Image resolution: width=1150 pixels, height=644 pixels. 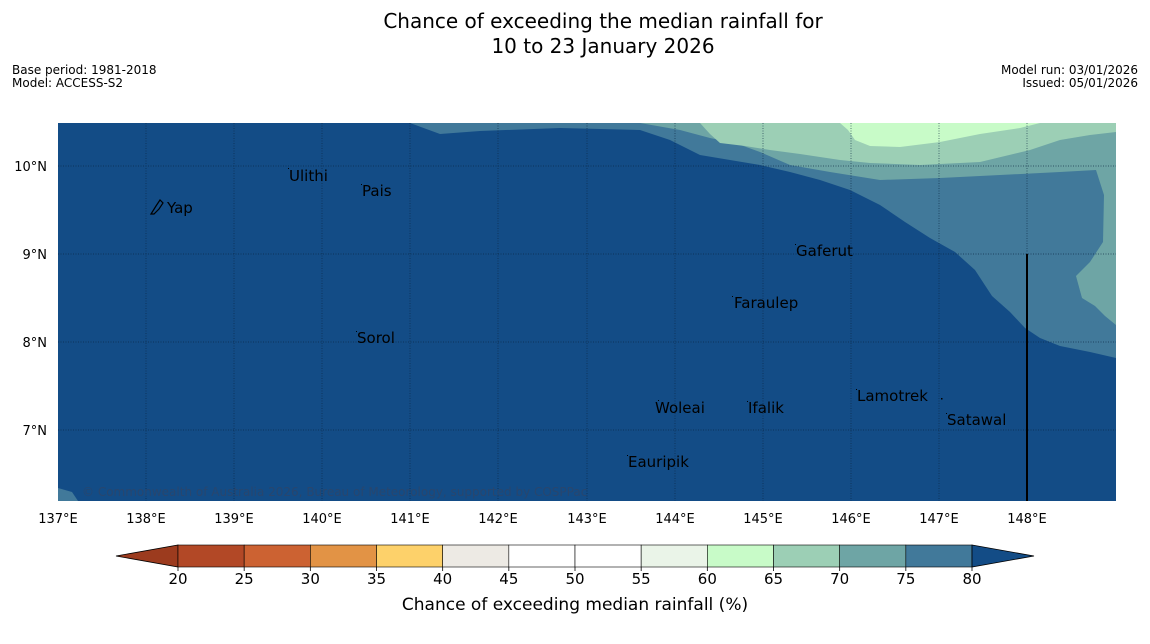 I want to click on colorbar-label-75: 75, so click(x=905, y=579).